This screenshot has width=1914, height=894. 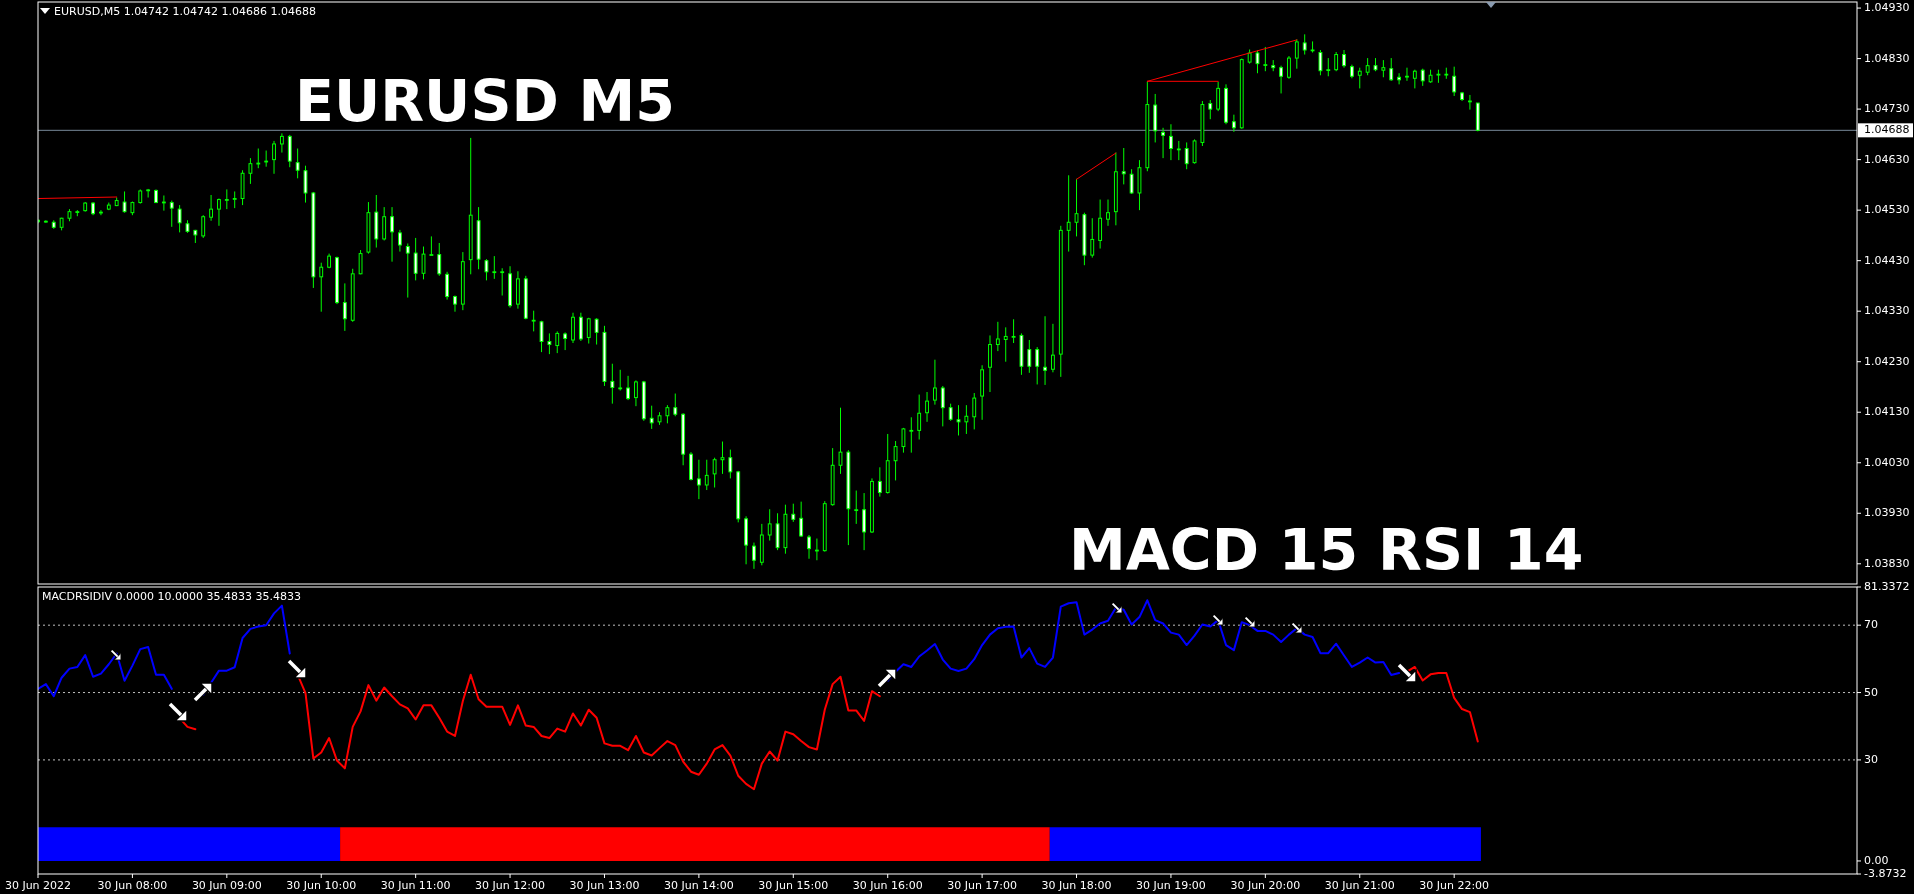 I want to click on chart-title: MACDRSIDIV 0.0000 10.0000 35.4833 35.4833, so click(x=172, y=596).